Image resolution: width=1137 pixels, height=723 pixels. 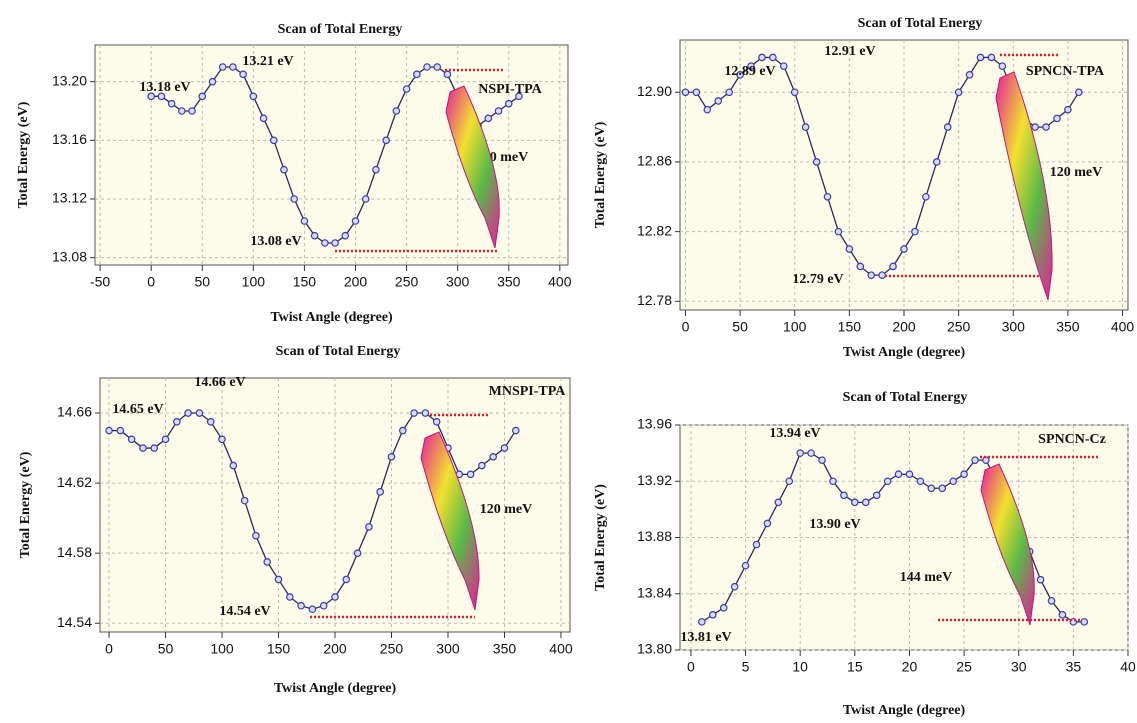 I want to click on annotation: 13.90 eV, so click(x=834, y=524).